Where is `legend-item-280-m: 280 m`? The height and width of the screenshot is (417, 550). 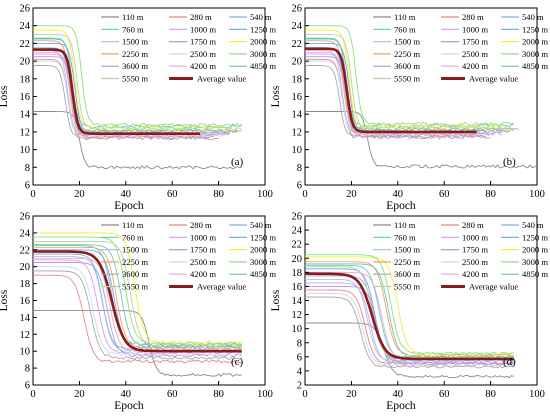
legend-item-280-m: 280 m is located at coordinates (462, 17).